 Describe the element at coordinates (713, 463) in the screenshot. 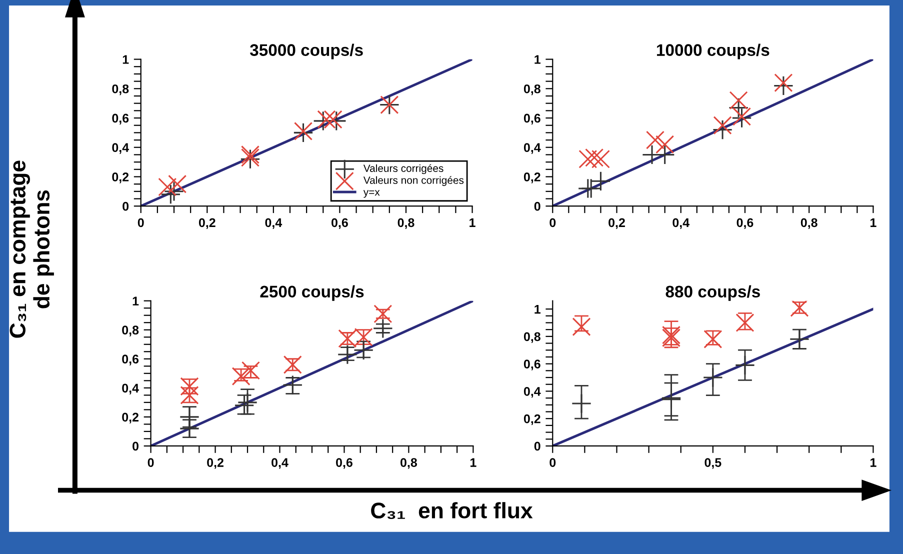

I see `x-tick-label: 0,5` at that location.